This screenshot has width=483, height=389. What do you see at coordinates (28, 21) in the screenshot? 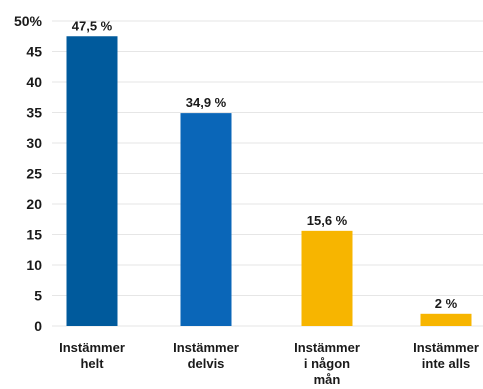
I see `y-tick-label: 50%` at bounding box center [28, 21].